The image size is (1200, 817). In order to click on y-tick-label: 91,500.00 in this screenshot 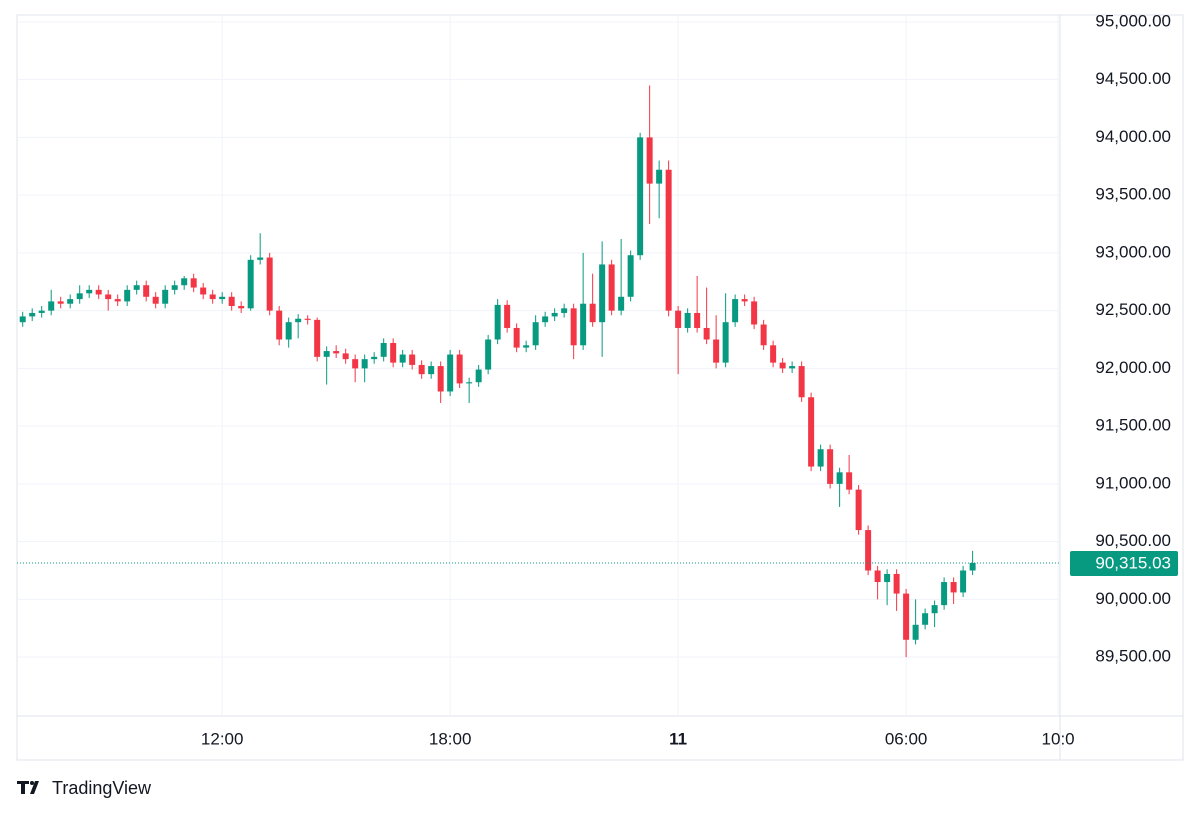, I will do `click(1133, 425)`.